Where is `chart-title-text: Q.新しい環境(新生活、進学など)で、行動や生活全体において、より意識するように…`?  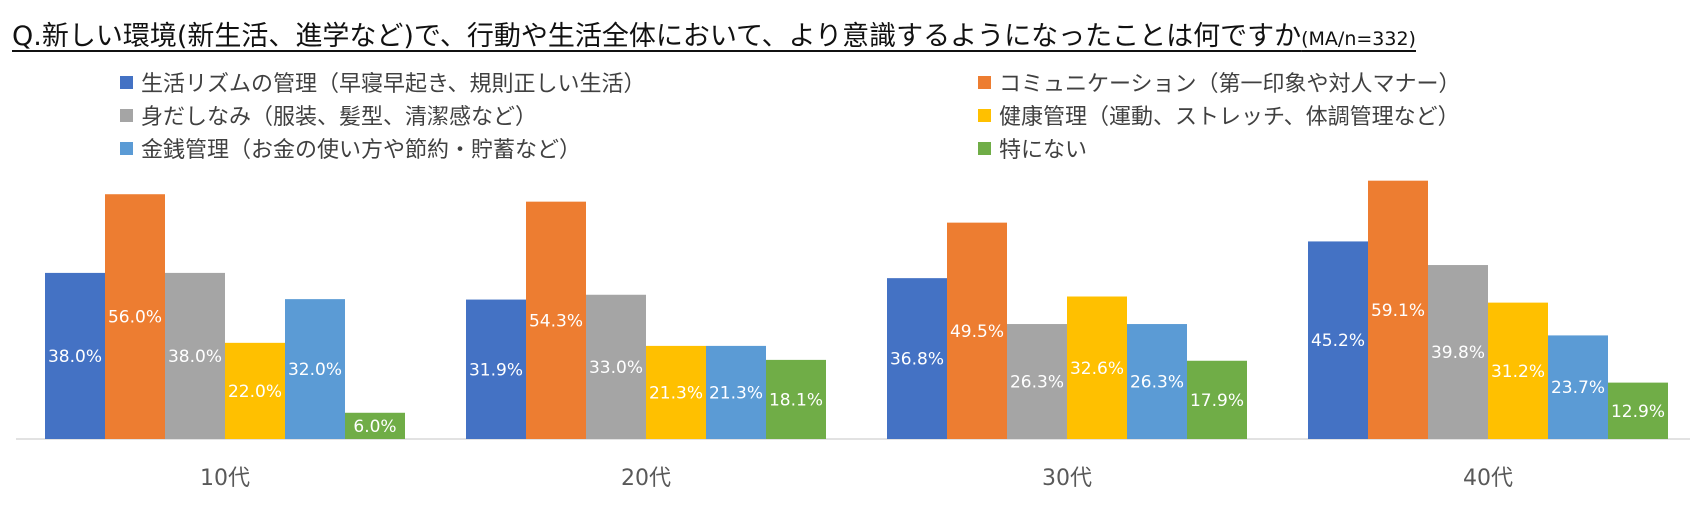
chart-title-text: Q.新しい環境(新生活、進学など)で、行動や生活全体において、より意識するように… is located at coordinates (657, 36).